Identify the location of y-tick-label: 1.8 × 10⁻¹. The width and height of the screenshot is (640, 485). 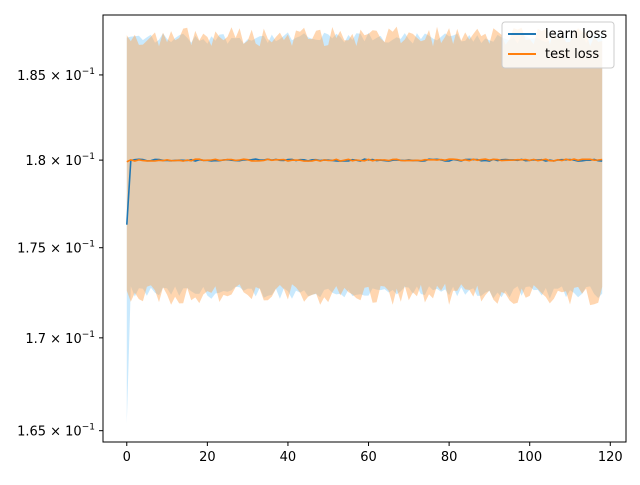
(60, 160).